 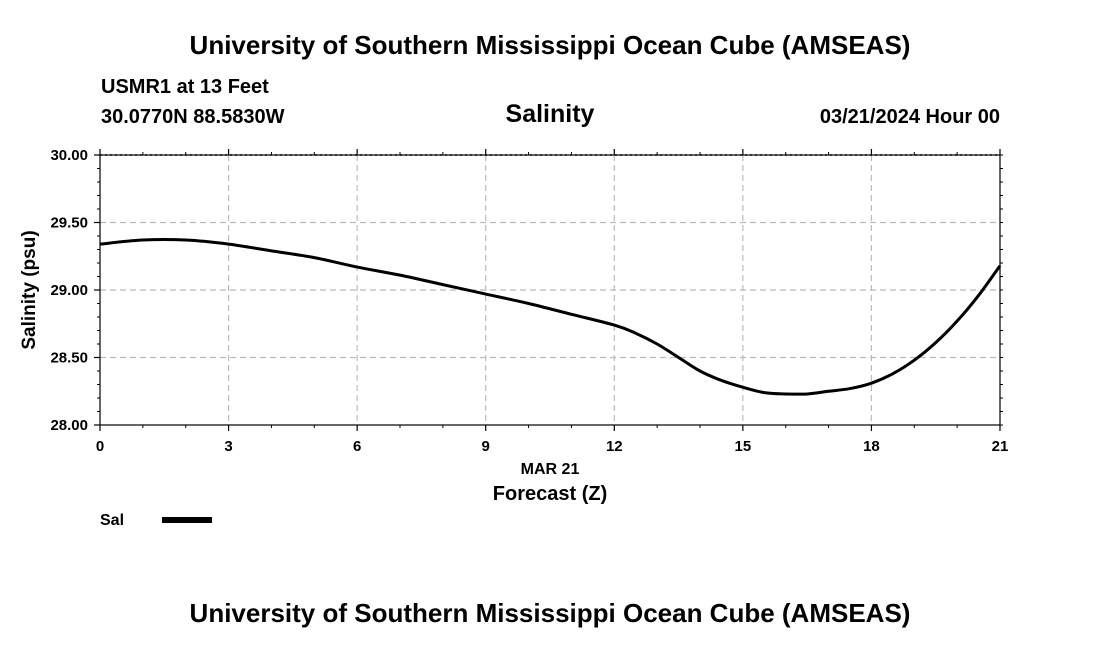 What do you see at coordinates (228, 446) in the screenshot?
I see `x-tick-label: 3` at bounding box center [228, 446].